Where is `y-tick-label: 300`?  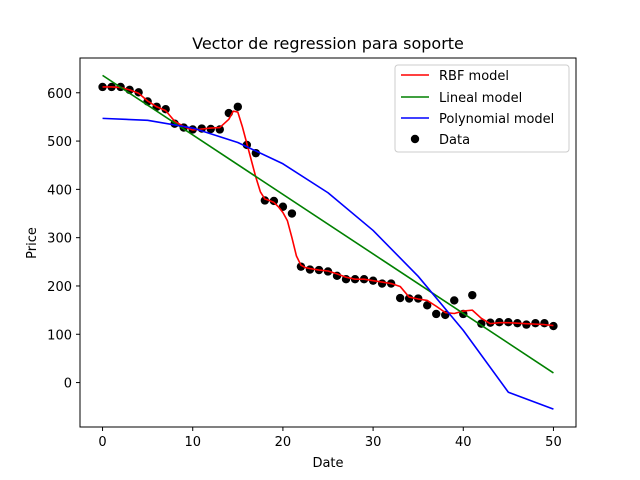 y-tick-label: 300 is located at coordinates (59, 239).